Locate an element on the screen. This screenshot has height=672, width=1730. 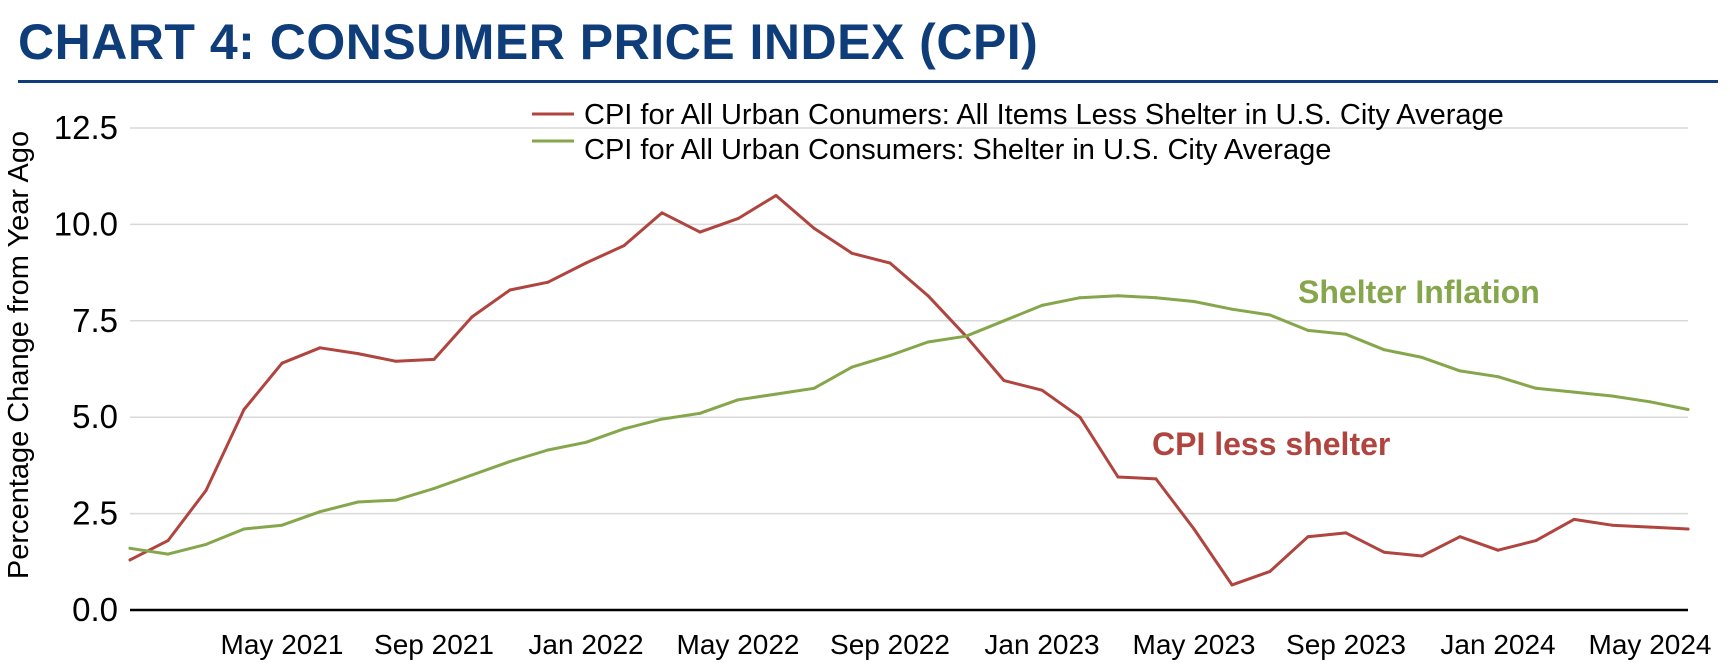
annotation-cpi-less-shelter: CPI less shelter is located at coordinates (1271, 444).